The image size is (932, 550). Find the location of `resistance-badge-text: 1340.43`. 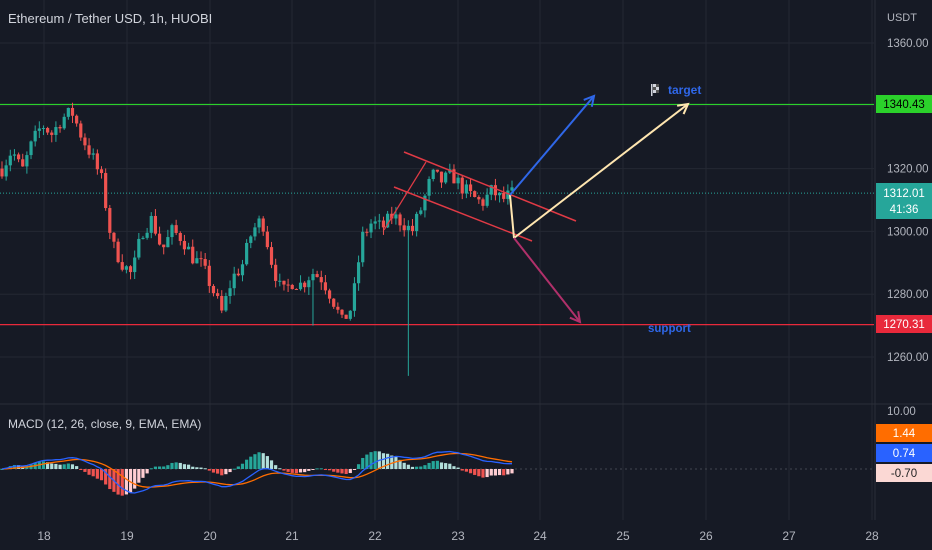

resistance-badge-text: 1340.43 is located at coordinates (904, 105).